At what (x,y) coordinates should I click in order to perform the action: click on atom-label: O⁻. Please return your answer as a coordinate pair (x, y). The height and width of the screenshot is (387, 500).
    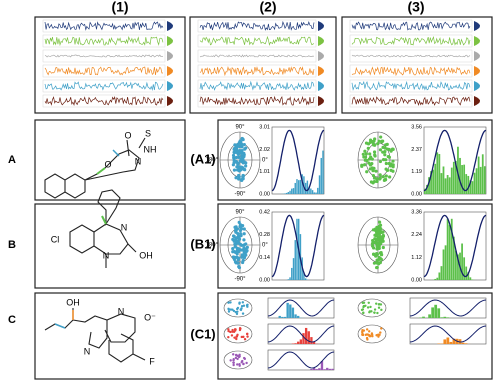
    Looking at the image, I should click on (150, 317).